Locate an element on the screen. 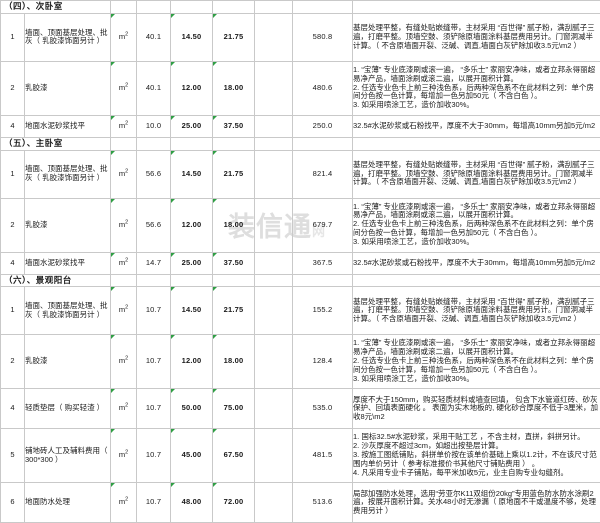 This screenshot has height=523, width=600. cell-amount: 367.5 is located at coordinates (323, 263).